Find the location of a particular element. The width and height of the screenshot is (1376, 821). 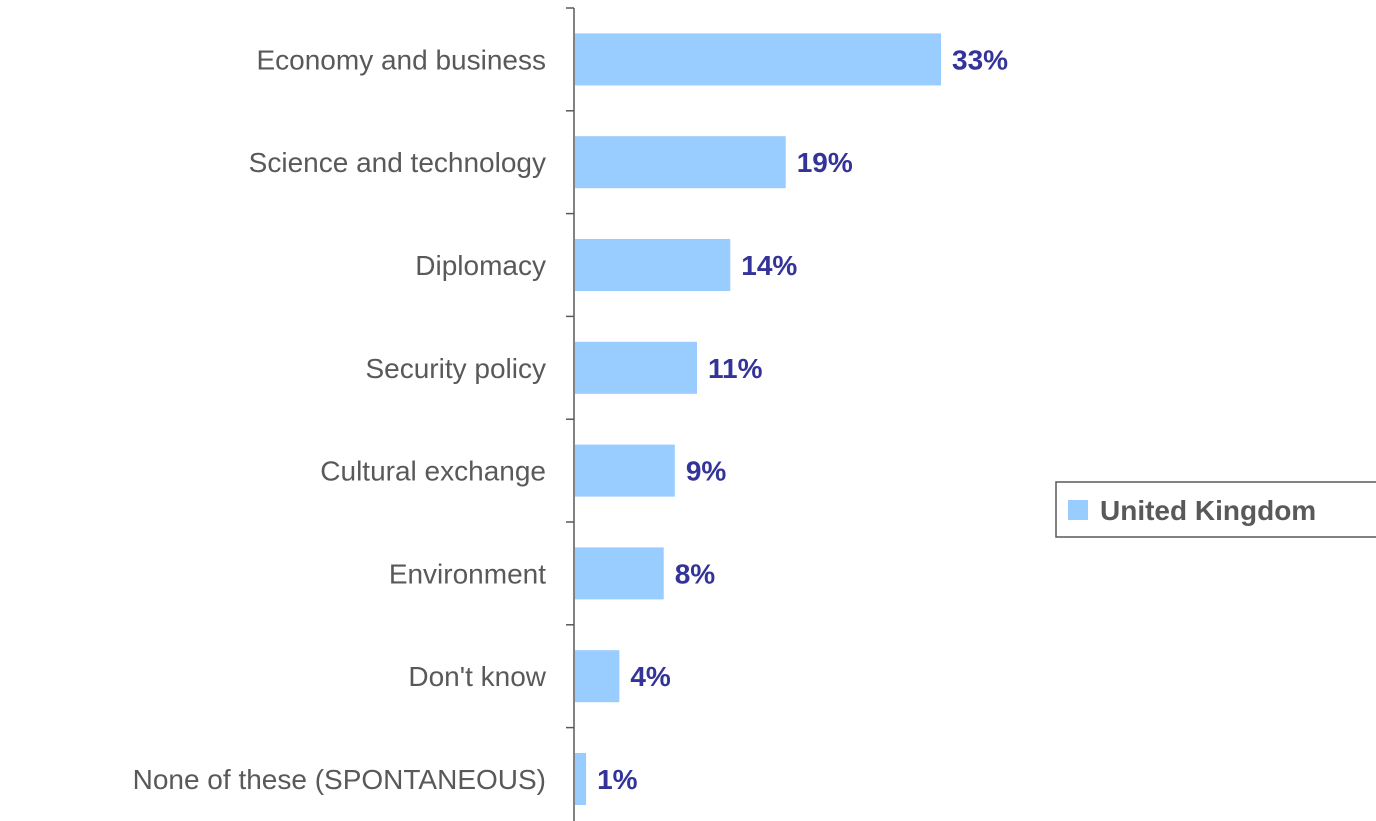

legend-box is located at coordinates (1215, 509).